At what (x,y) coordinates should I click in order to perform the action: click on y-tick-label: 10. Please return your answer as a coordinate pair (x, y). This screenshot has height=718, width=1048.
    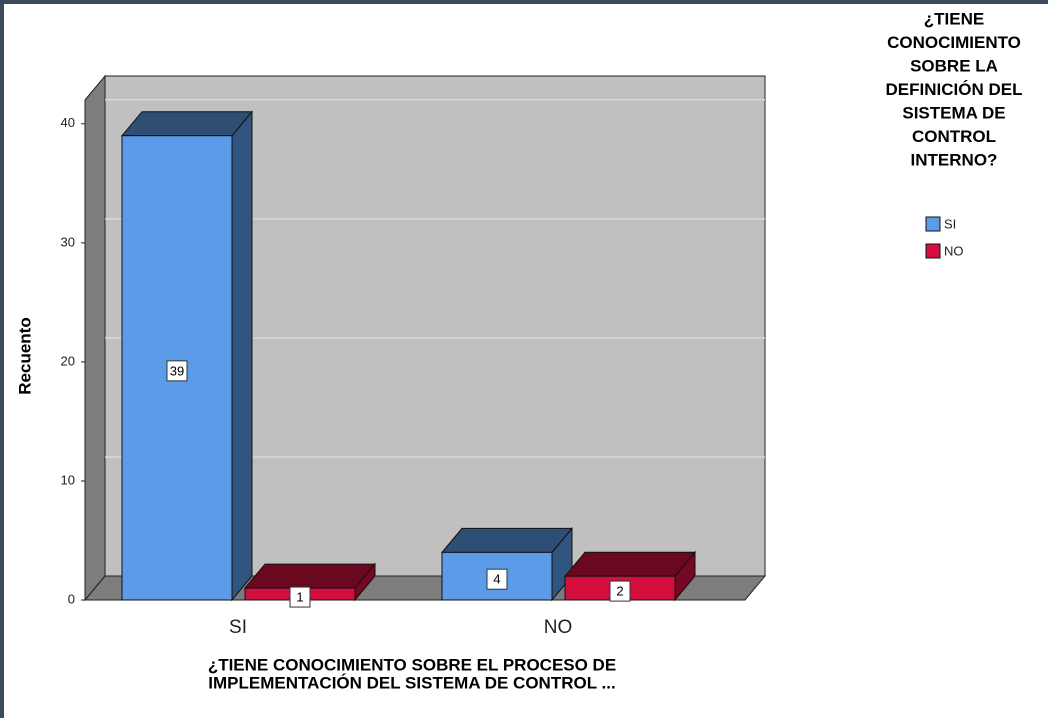
    Looking at the image, I should click on (68, 479).